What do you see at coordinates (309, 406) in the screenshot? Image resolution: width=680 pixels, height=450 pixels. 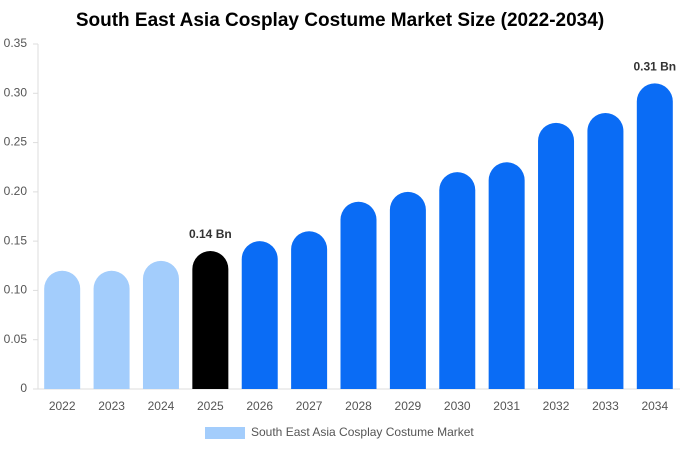 I see `x-tick-label: 2027` at bounding box center [309, 406].